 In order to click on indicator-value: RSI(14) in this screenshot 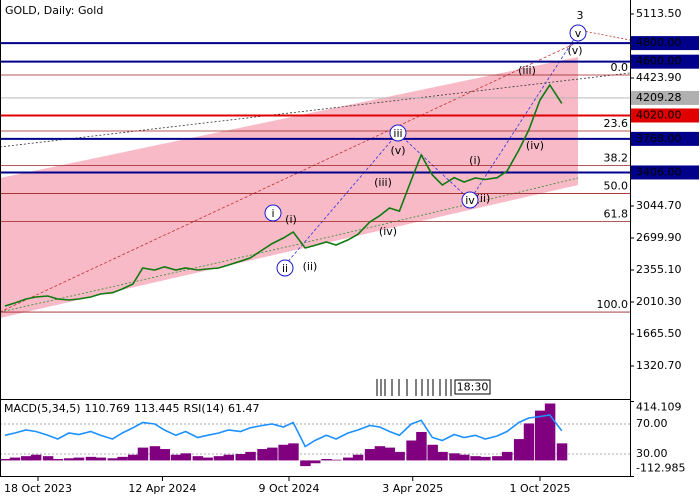, I will do `click(204, 408)`.